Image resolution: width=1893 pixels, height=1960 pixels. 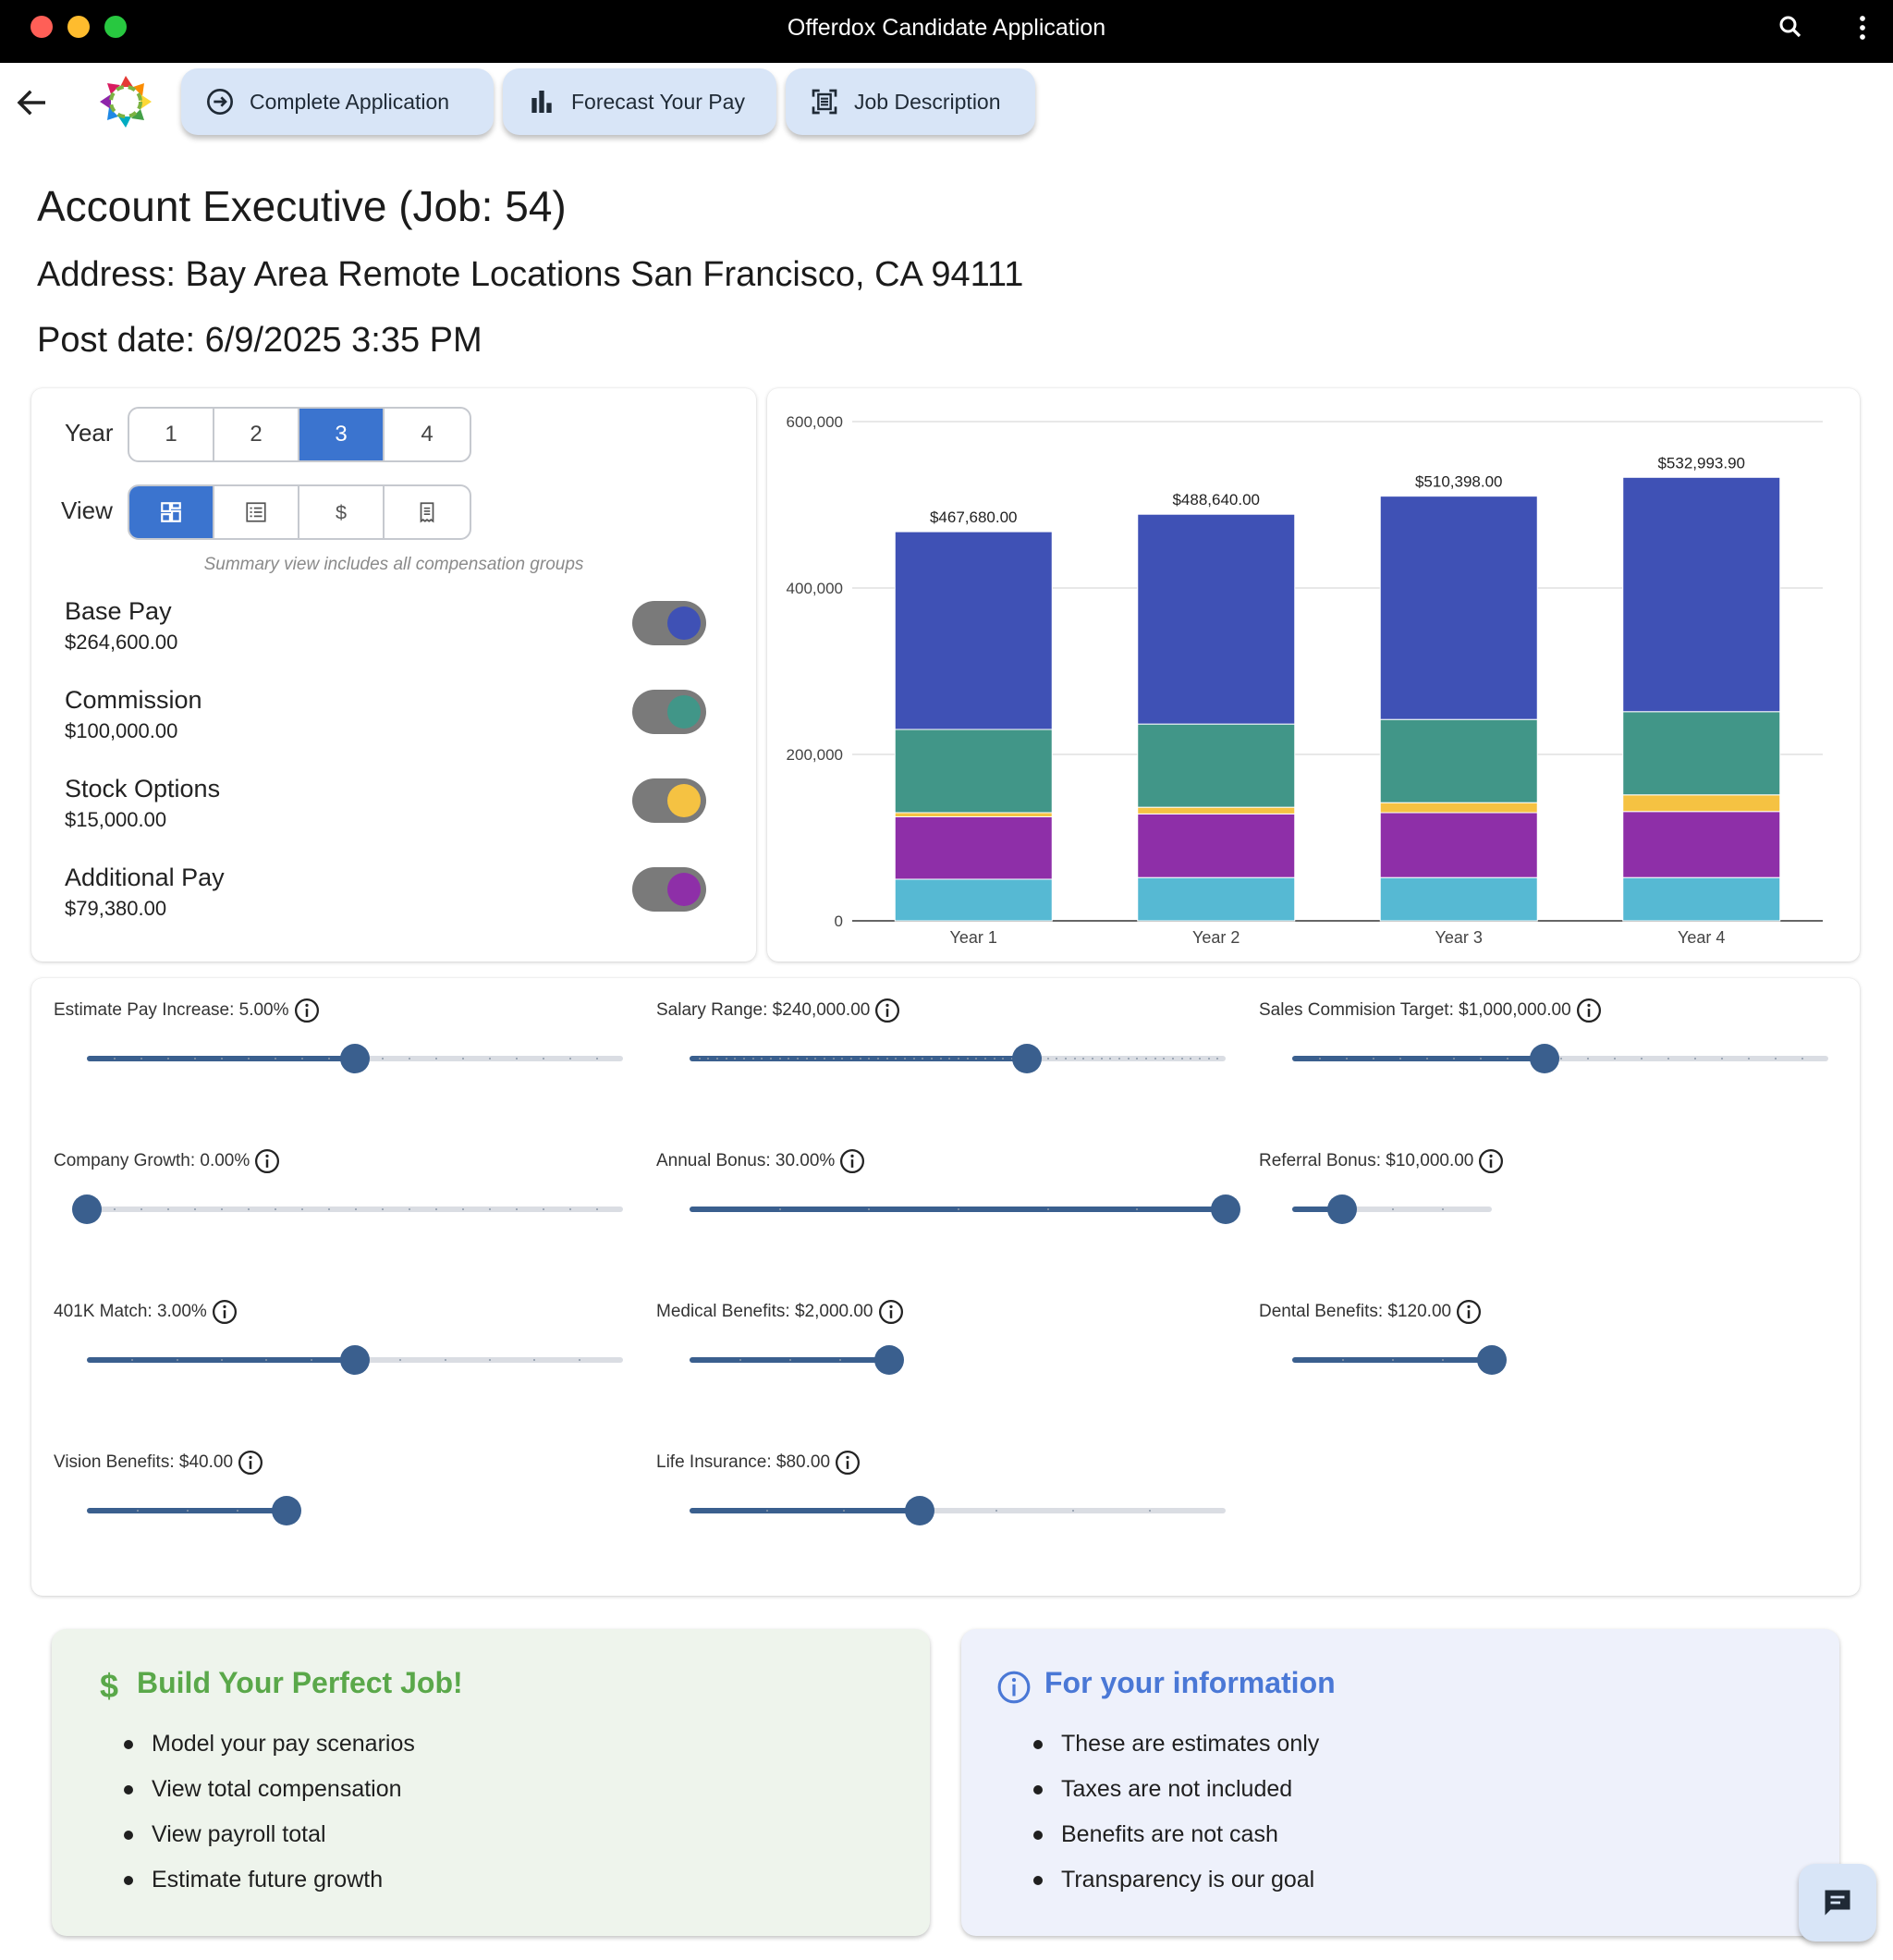 I want to click on slider-label-text: Annual Bonus: 30.00%, so click(x=746, y=1160).